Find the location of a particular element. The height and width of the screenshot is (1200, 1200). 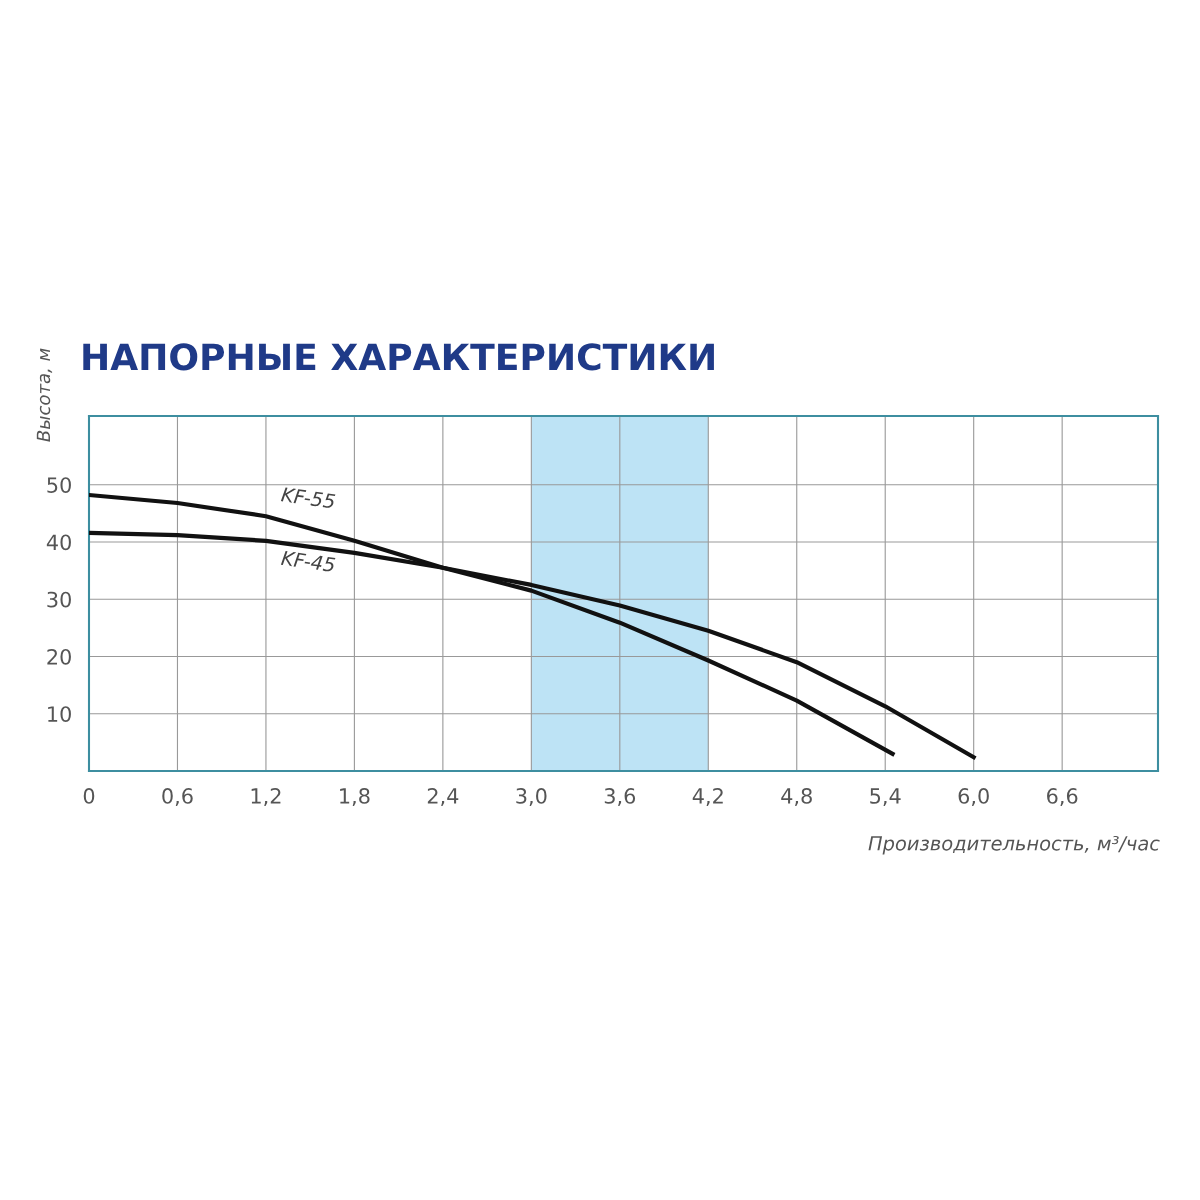

text: KF-45 is located at coordinates (308, 561).